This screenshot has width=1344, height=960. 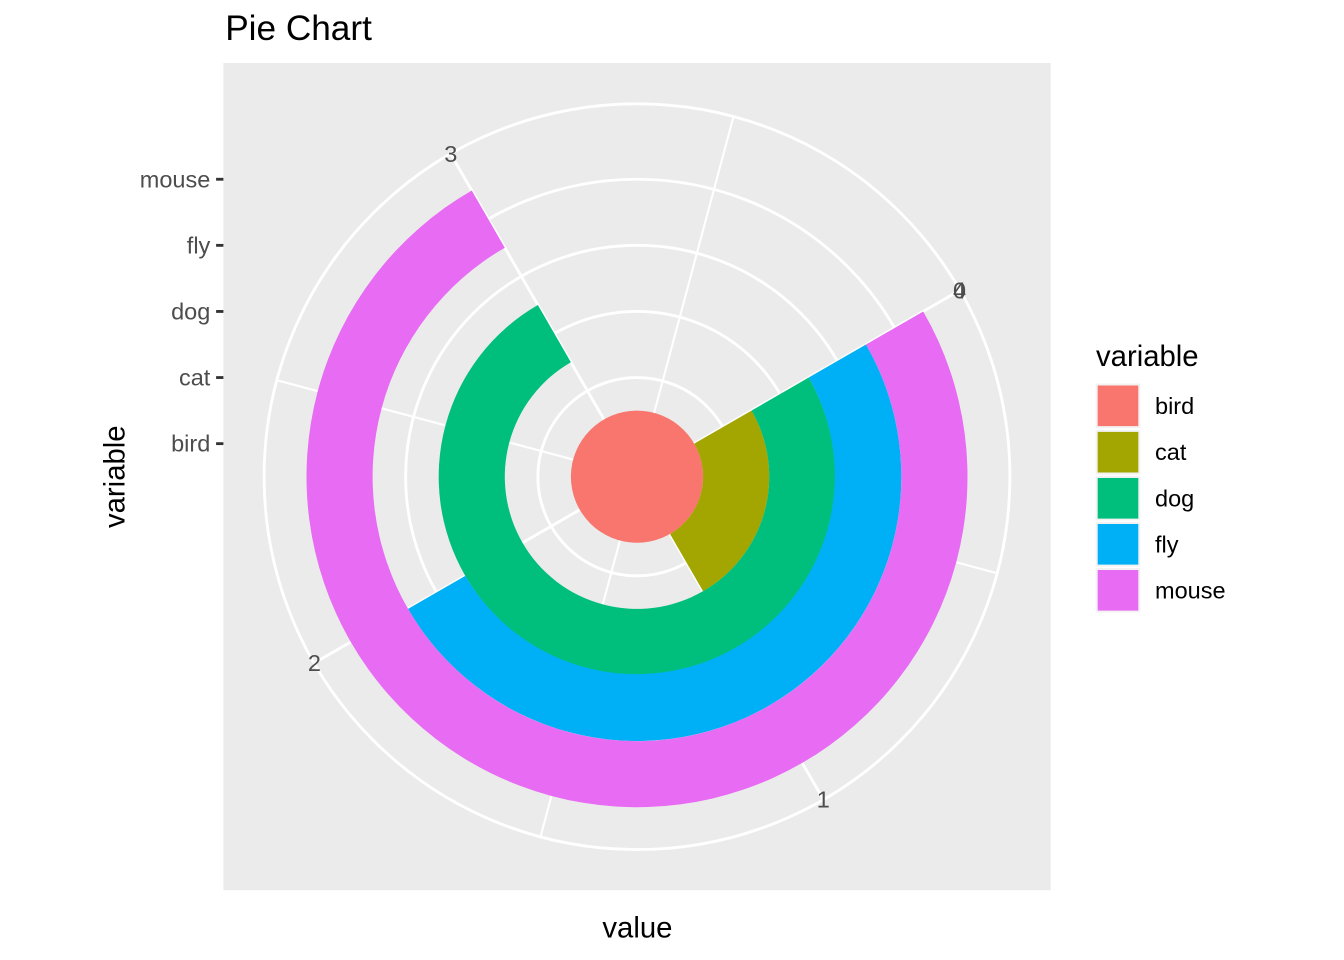 I want to click on svg-text: value, so click(x=637, y=928).